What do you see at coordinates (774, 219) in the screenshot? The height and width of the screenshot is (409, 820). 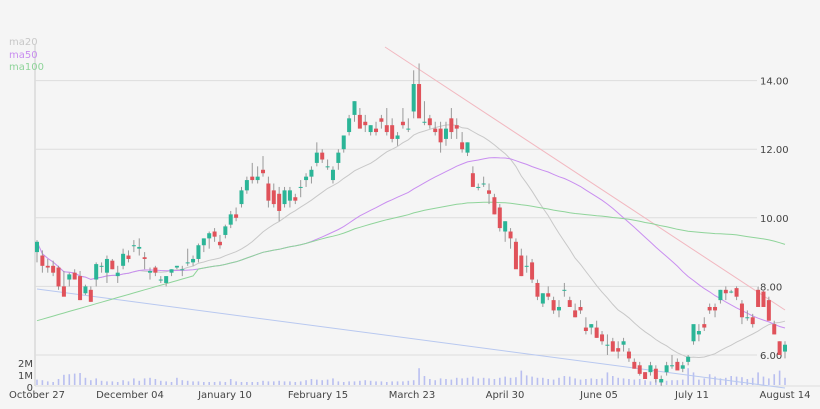 I see `y-tick-label: 10.00` at bounding box center [774, 219].